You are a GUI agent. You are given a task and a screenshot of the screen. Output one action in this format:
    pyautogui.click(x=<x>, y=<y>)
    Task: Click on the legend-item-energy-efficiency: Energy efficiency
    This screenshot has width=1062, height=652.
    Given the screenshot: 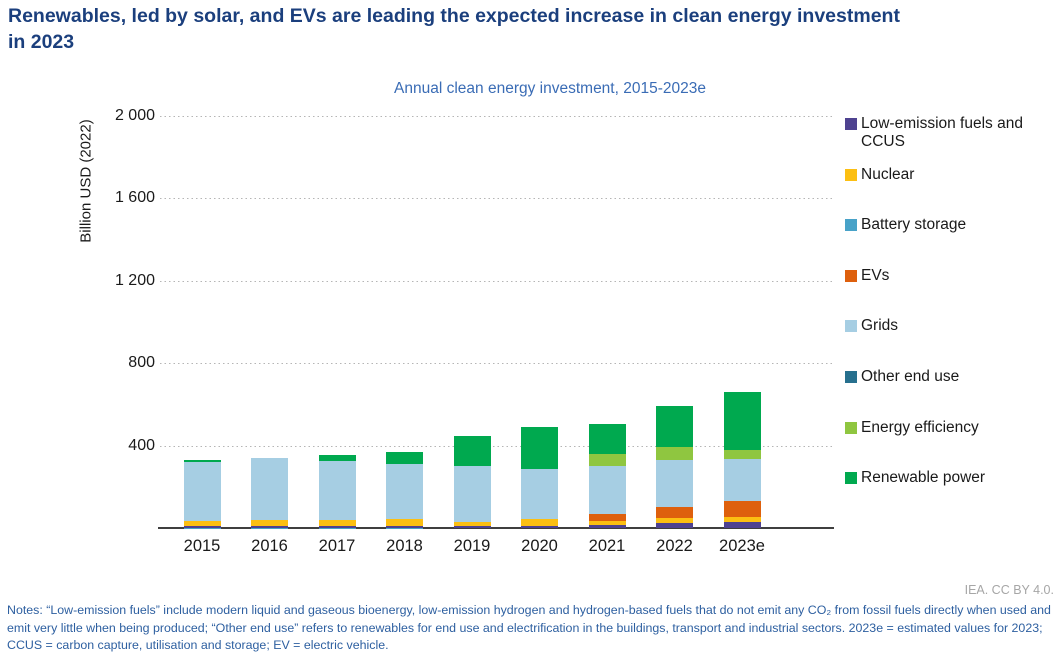 What is the action you would take?
    pyautogui.click(x=912, y=428)
    